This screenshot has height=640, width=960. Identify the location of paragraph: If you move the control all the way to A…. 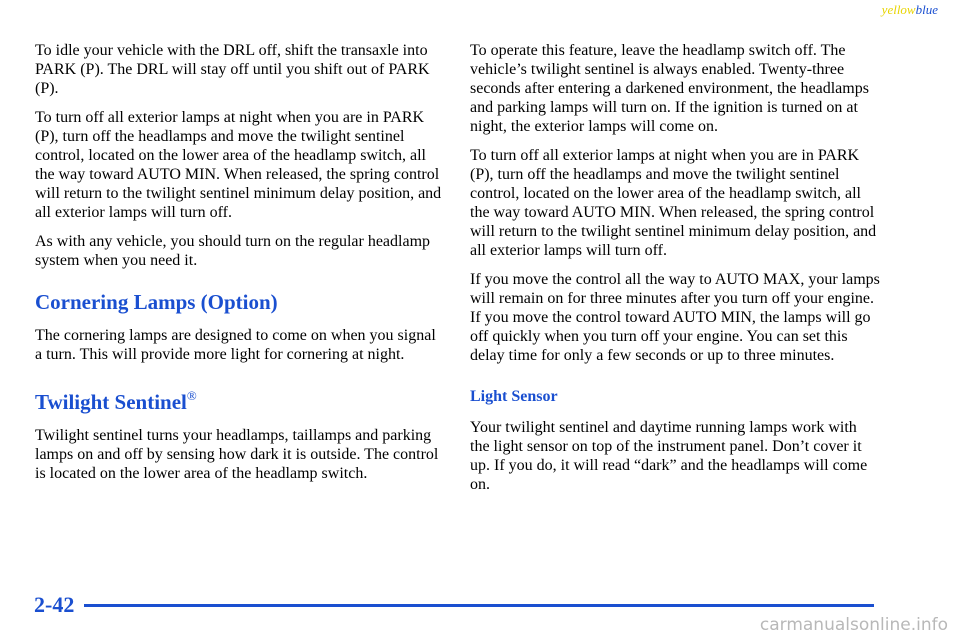
(675, 317).